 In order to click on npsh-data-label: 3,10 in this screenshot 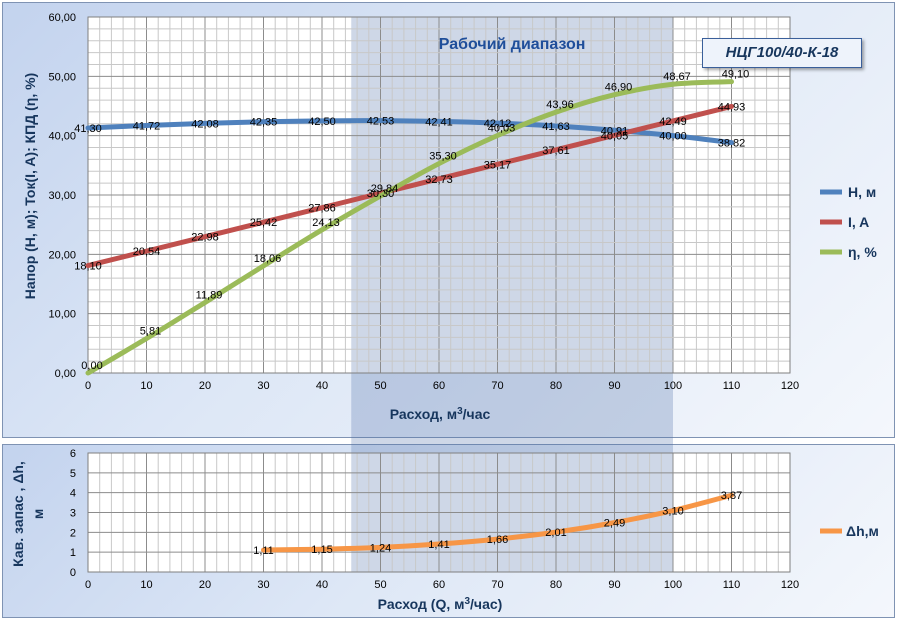, I will do `click(672, 512)`.